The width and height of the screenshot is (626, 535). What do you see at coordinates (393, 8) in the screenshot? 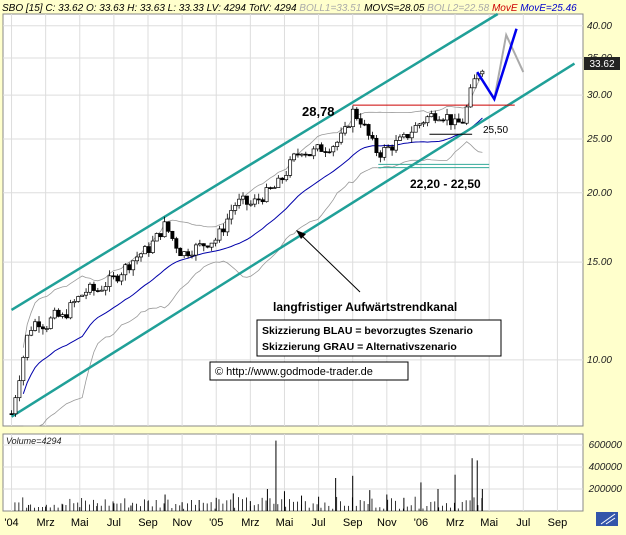
I see `header-field: MOVS=28.05` at bounding box center [393, 8].